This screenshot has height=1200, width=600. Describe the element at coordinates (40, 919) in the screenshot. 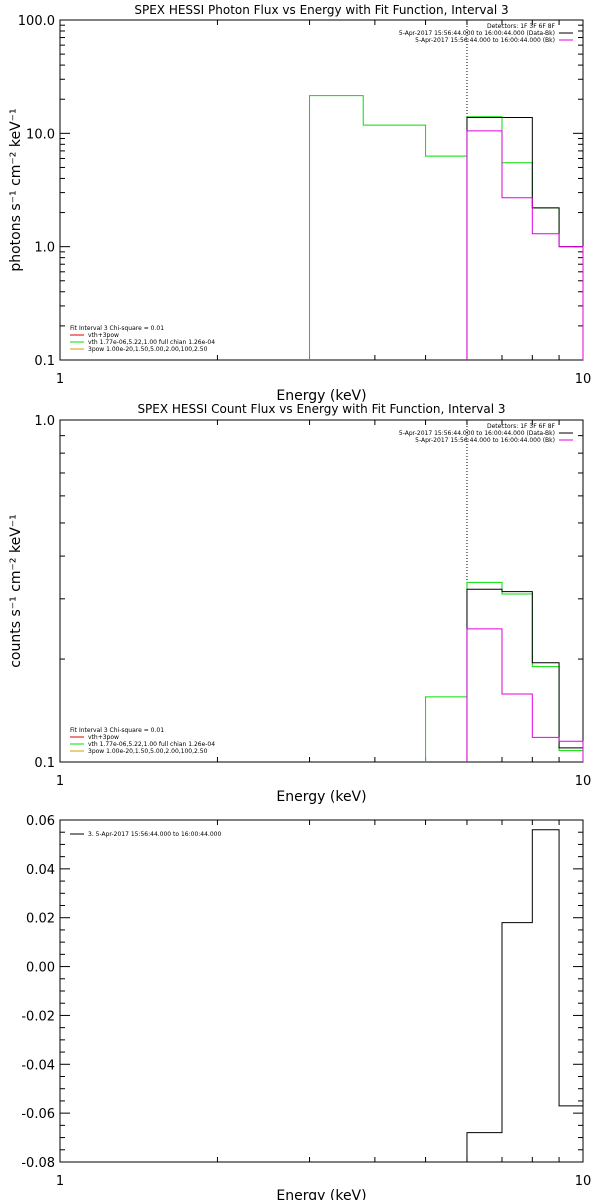

I see `y-tick-label: 0.02` at that location.